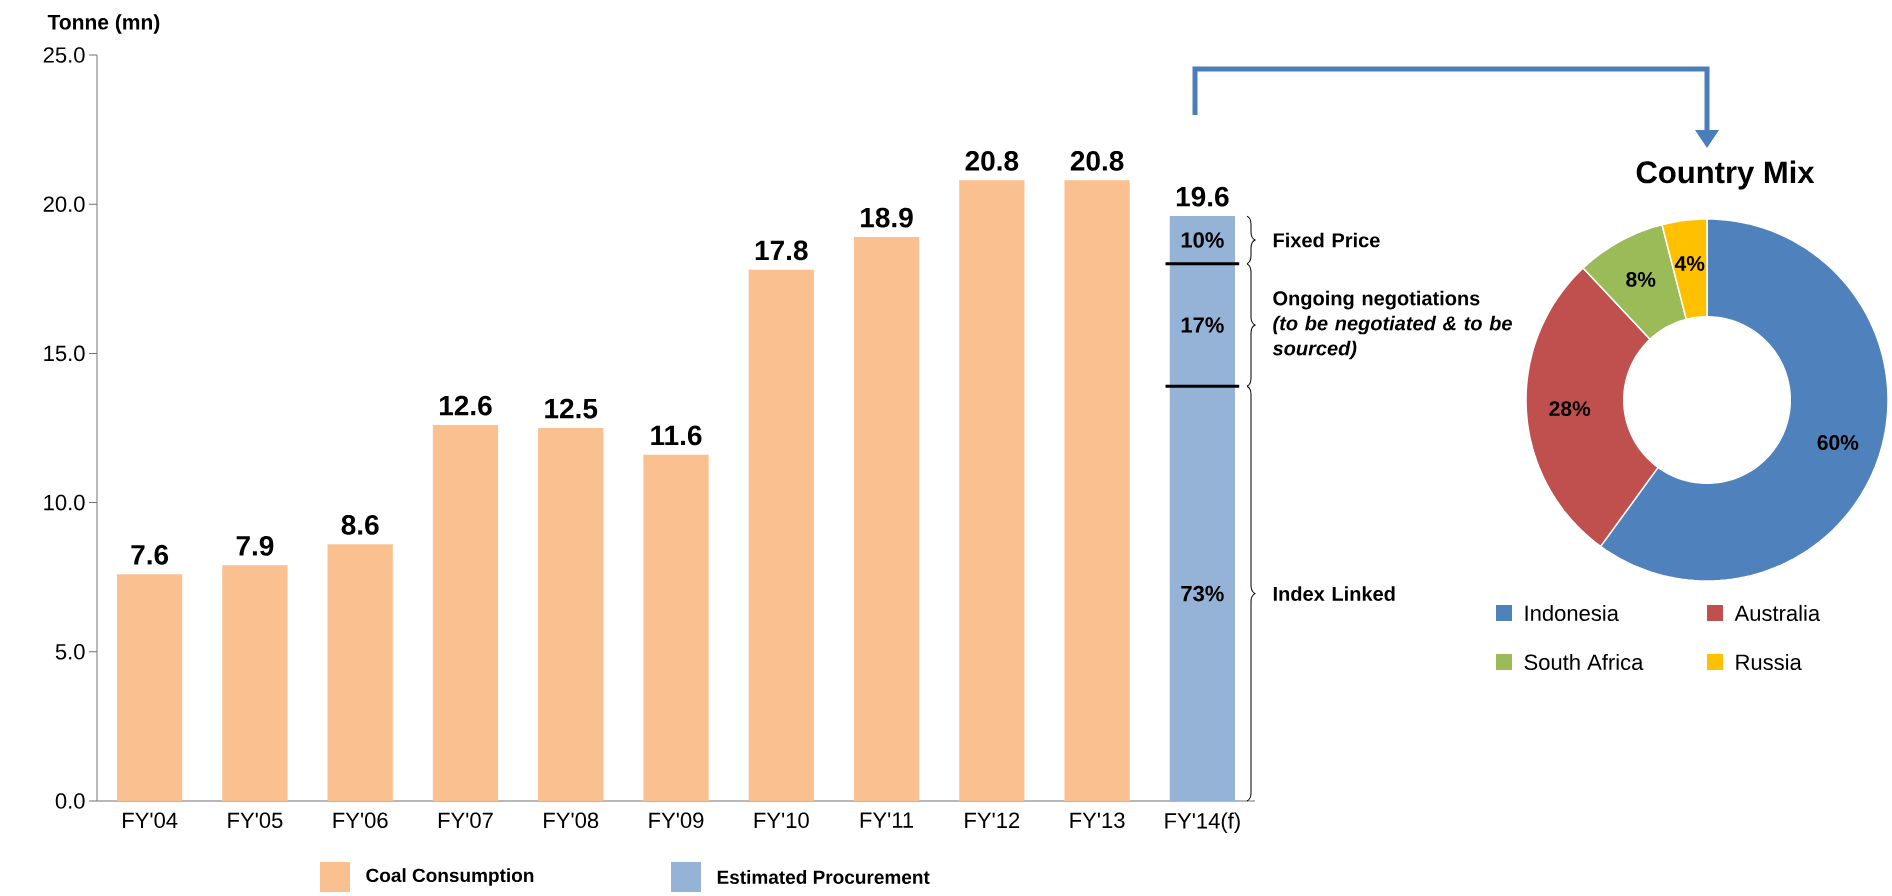 The image size is (1892, 896). What do you see at coordinates (992, 820) in the screenshot?
I see `x-tick-label: FY'12` at bounding box center [992, 820].